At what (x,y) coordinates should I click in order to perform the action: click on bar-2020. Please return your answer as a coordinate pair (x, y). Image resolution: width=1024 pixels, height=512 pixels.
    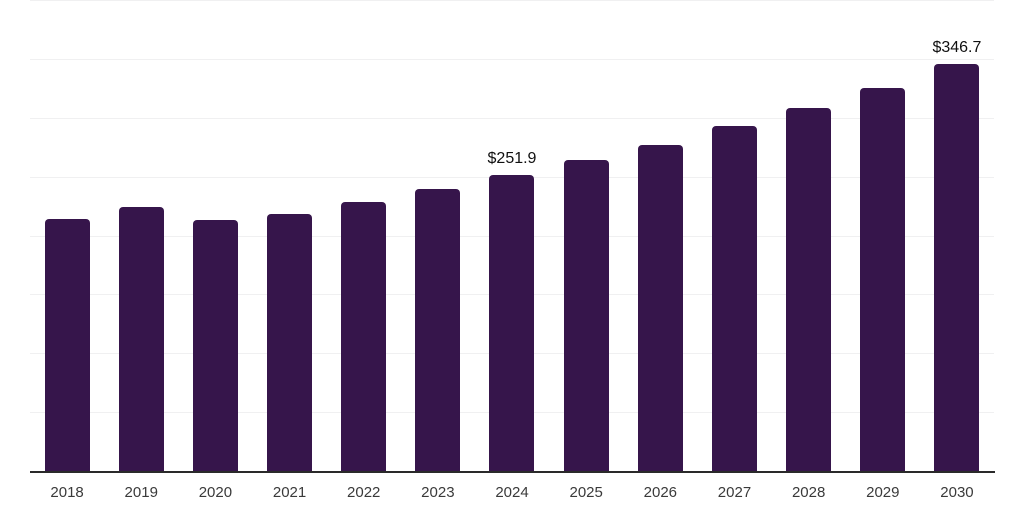
    Looking at the image, I should click on (215, 346).